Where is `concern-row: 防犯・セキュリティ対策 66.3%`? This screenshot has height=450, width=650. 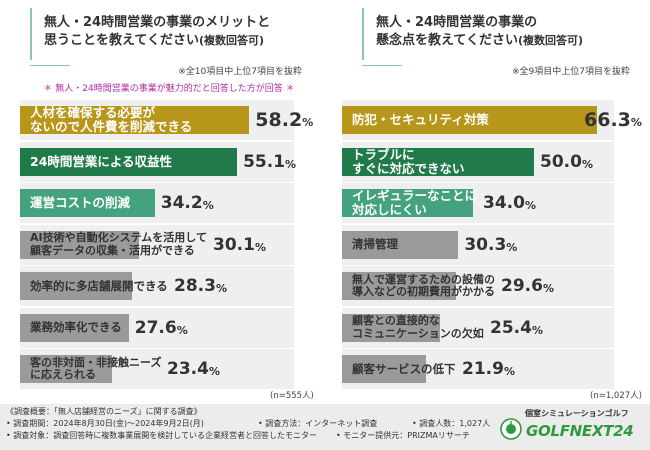
concern-row: 防犯・セキュリティ対策 66.3% is located at coordinates (491, 120).